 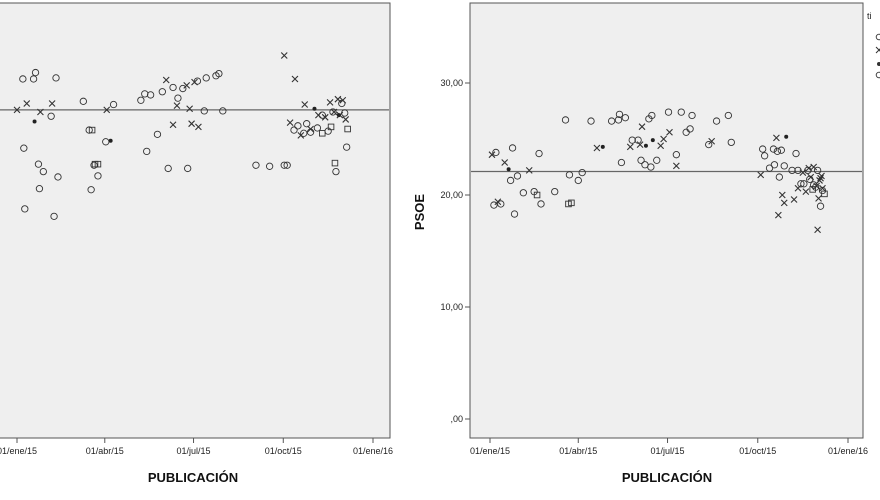 What do you see at coordinates (877, 37) in the screenshot?
I see `legend-circle-marker` at bounding box center [877, 37].